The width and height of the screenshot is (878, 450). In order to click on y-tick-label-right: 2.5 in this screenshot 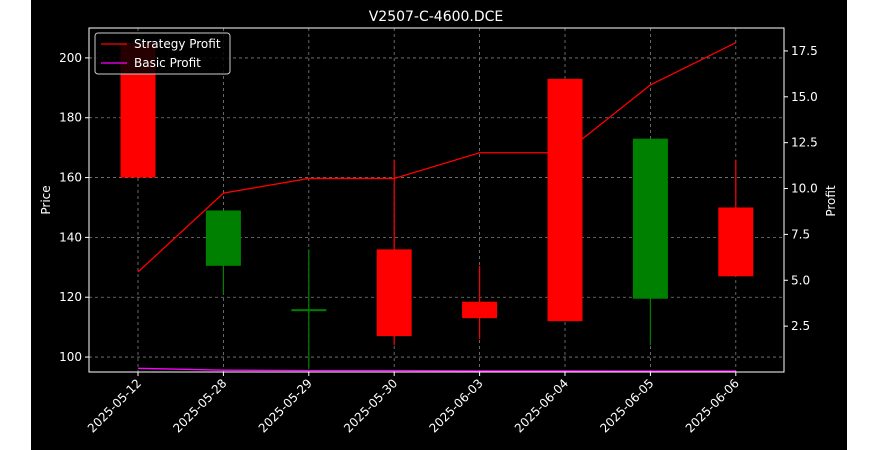, I will do `click(800, 326)`.